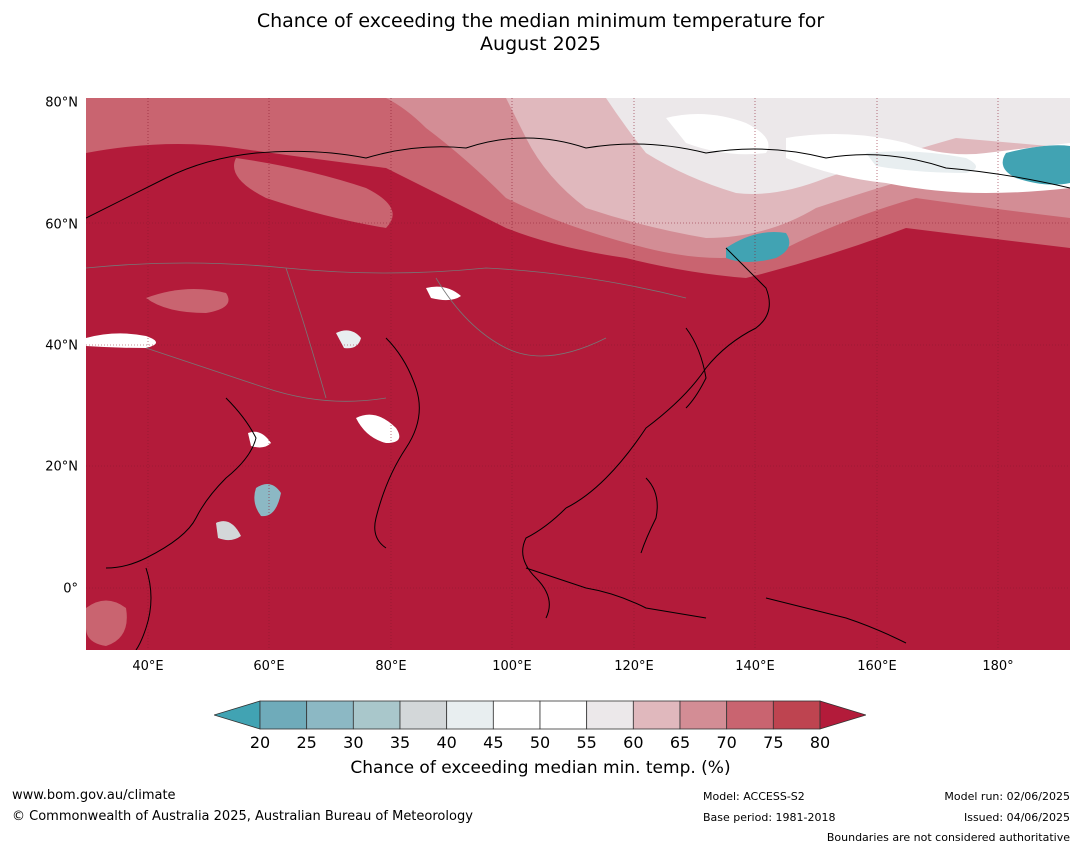  What do you see at coordinates (273, 466) in the screenshot?
I see `southern-light-patches` at bounding box center [273, 466].